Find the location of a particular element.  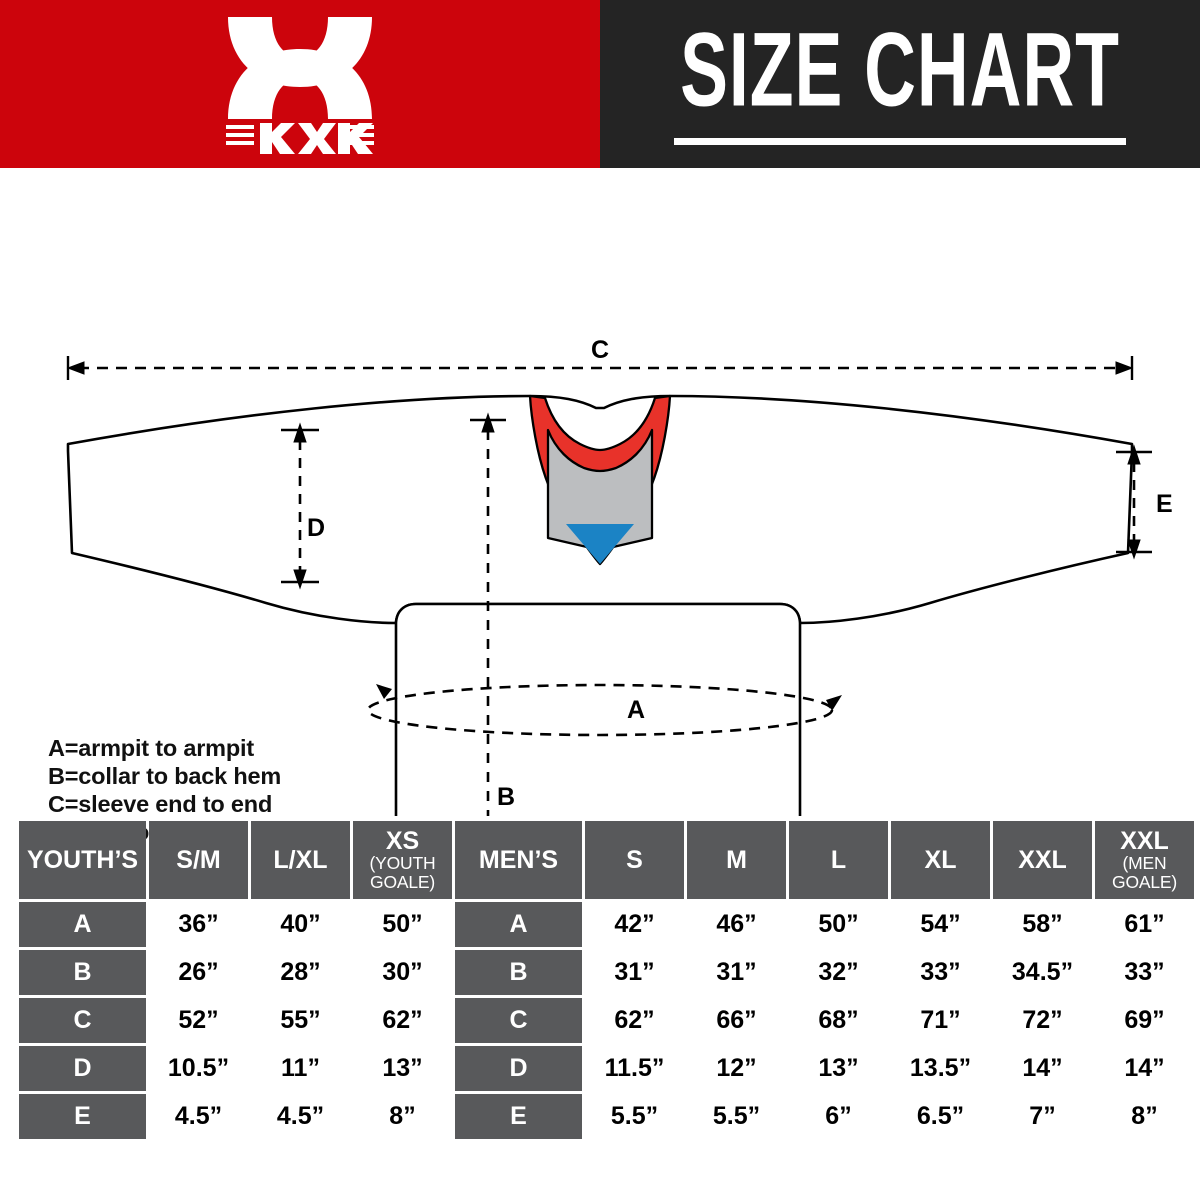

men-cell-2: 13” is located at coordinates (838, 1068).